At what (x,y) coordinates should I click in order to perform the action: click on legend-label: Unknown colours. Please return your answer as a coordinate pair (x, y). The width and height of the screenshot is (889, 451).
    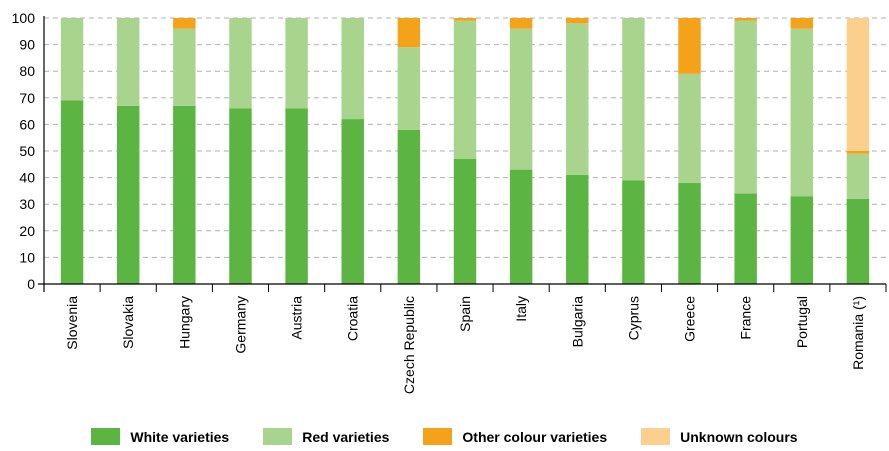
    Looking at the image, I should click on (739, 436).